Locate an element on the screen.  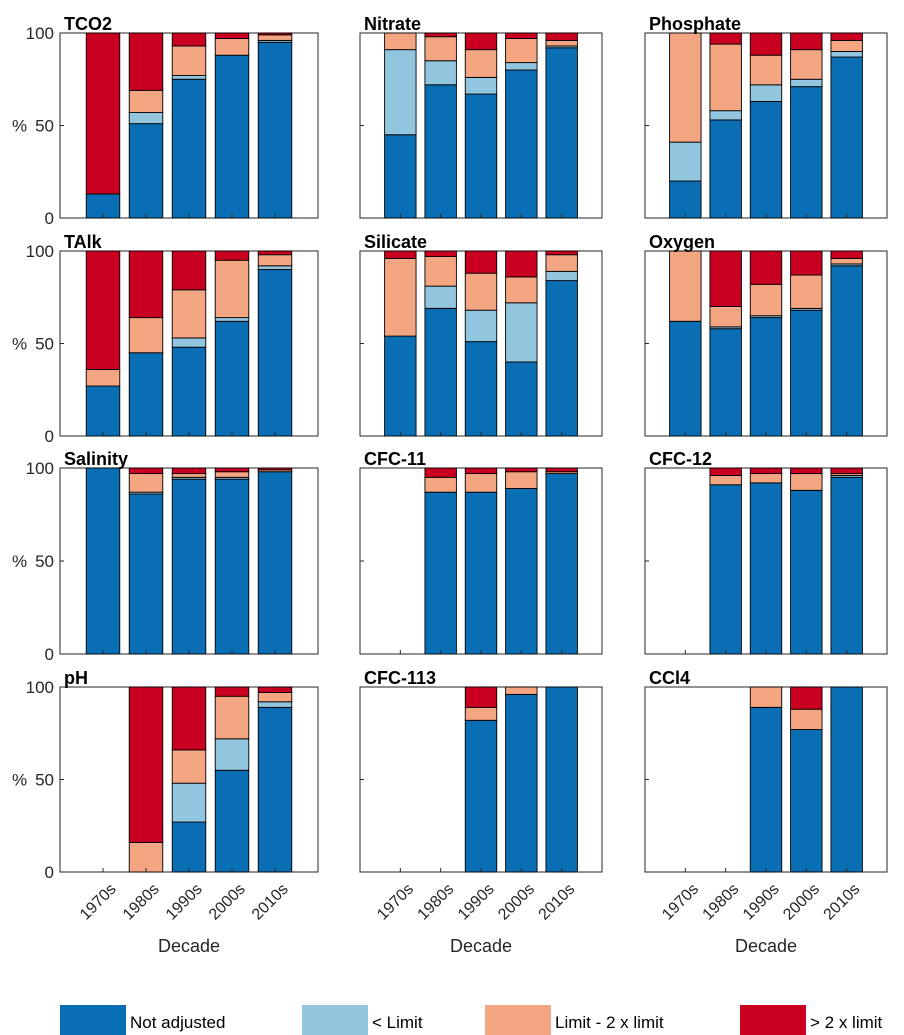
y-axis-label-talk: % is located at coordinates (19, 344).